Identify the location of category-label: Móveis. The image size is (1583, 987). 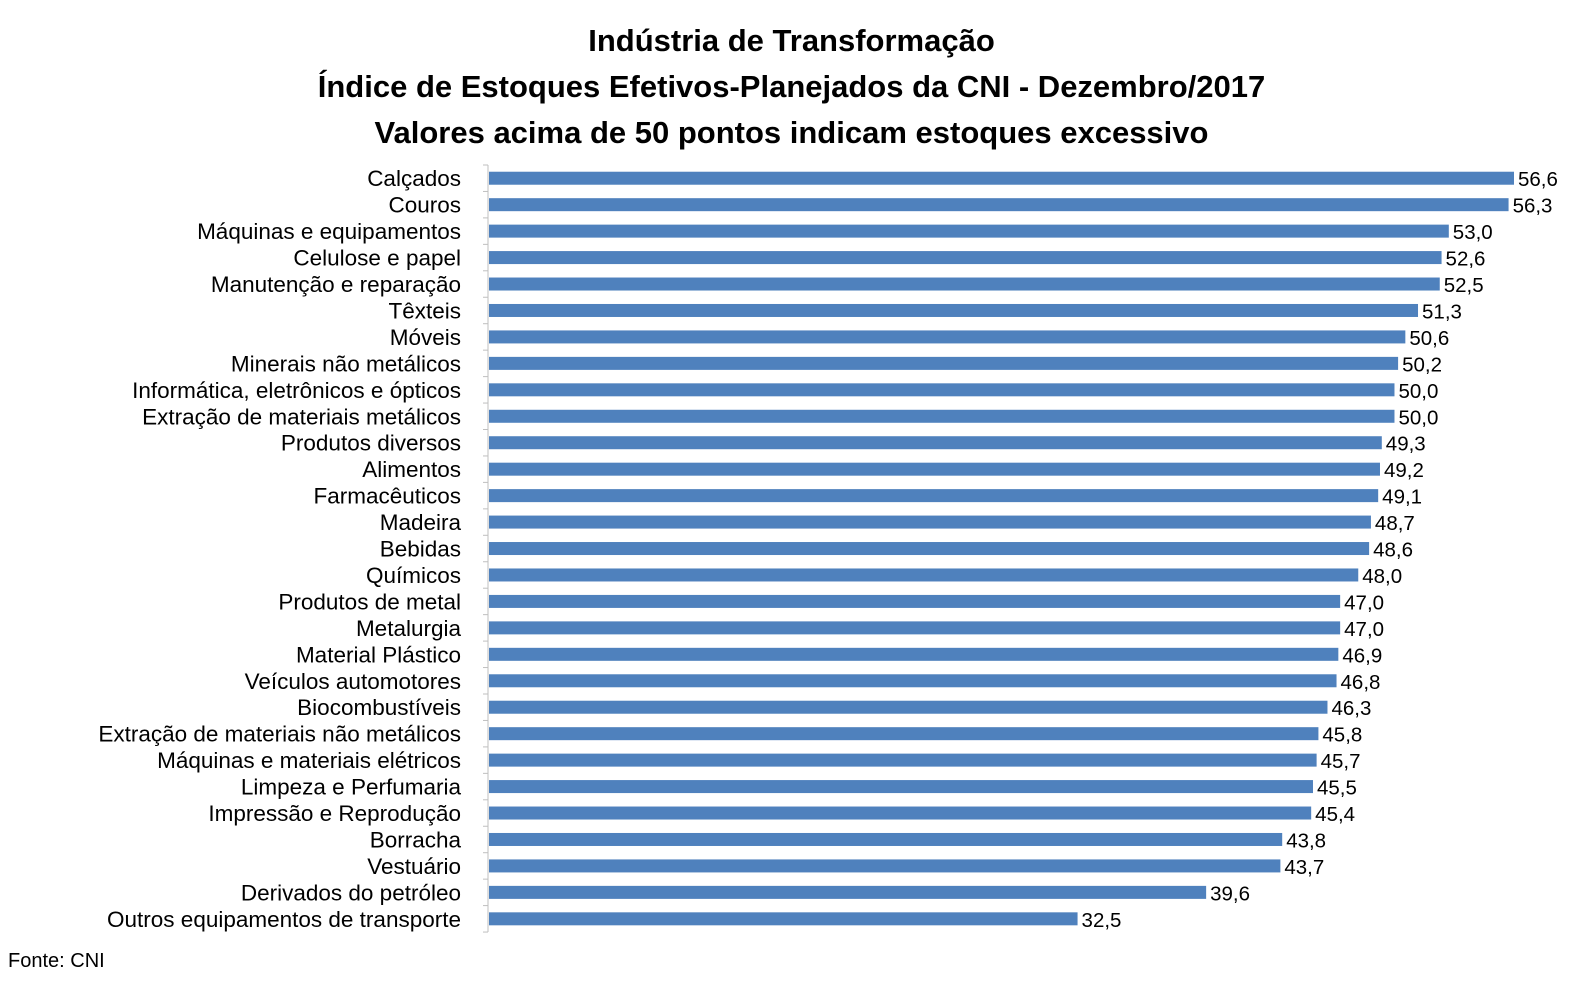
(425, 337).